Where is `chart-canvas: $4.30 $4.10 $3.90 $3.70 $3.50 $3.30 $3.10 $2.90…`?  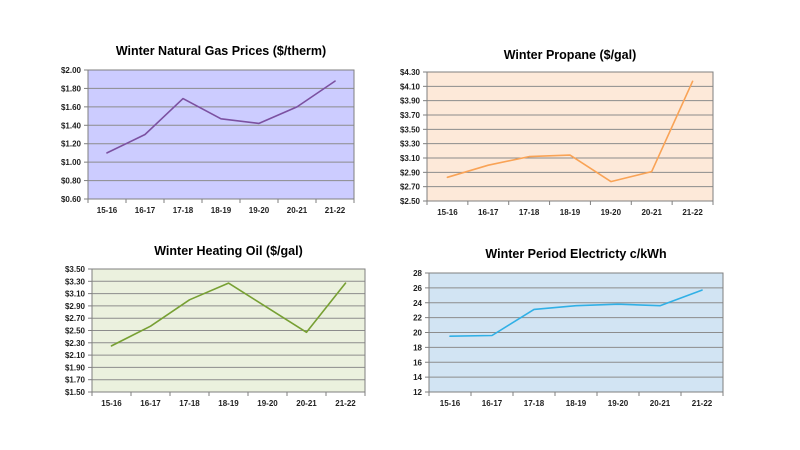
chart-canvas: $4.30 $4.10 $3.90 $3.70 $3.50 $3.30 $3.10 $2.90… is located at coordinates (557, 142).